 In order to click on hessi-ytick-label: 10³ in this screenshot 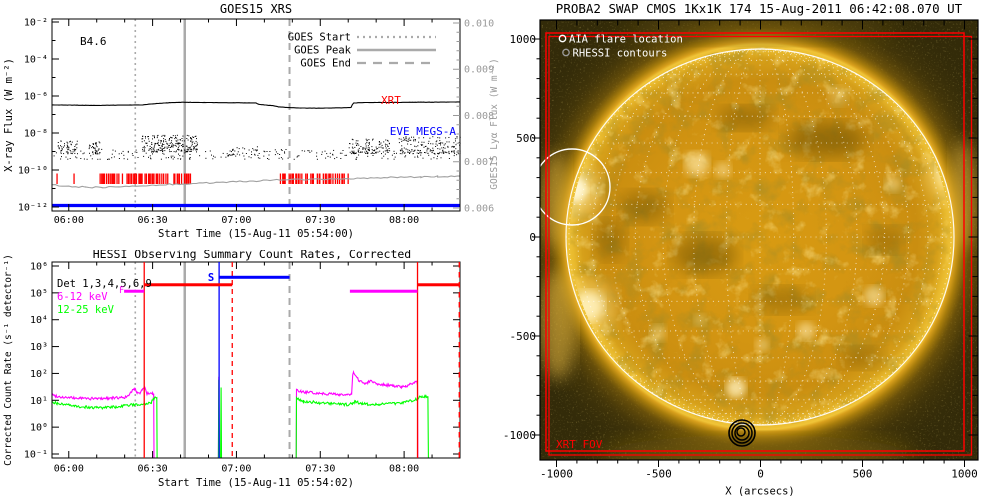, I will do `click(39, 347)`.